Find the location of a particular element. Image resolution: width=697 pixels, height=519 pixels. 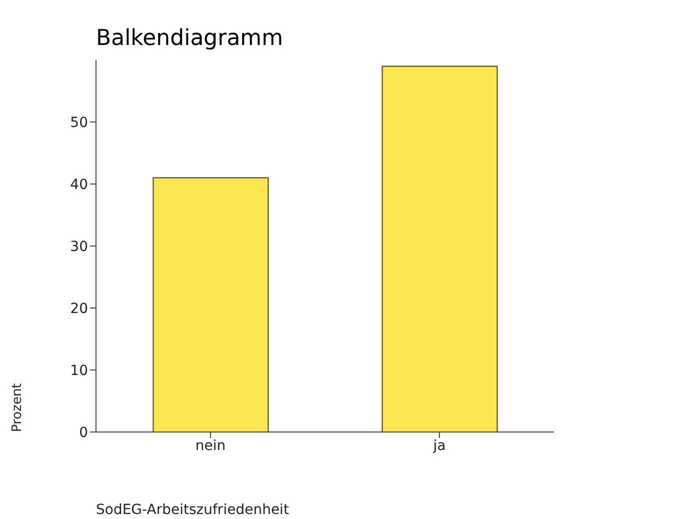

x-axis-title: SodEG-Arbeitszufriedenheit is located at coordinates (192, 510).